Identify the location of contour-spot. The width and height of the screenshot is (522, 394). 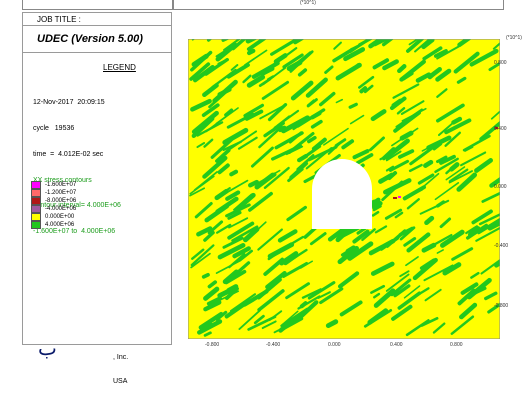
(395, 198).